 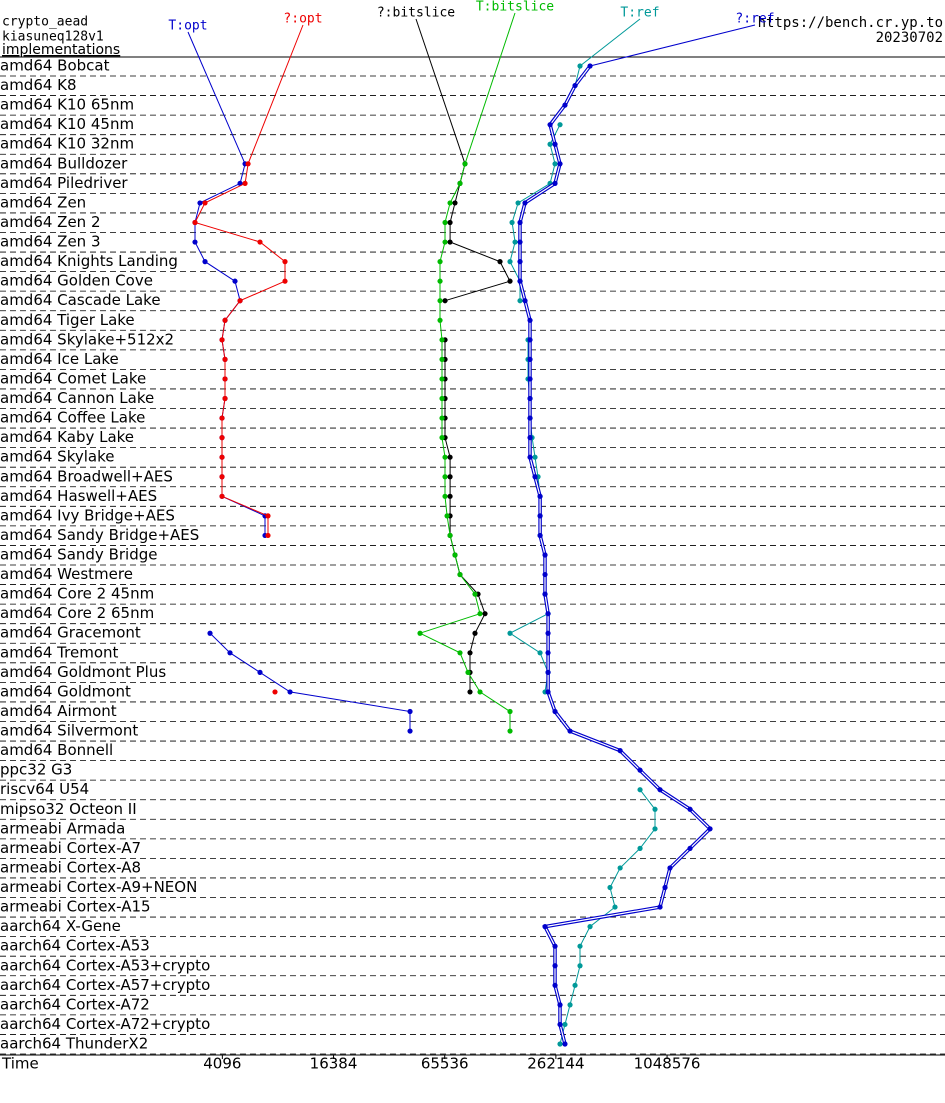 What do you see at coordinates (67, 105) in the screenshot?
I see `row-label: amd64 K10 65nm` at bounding box center [67, 105].